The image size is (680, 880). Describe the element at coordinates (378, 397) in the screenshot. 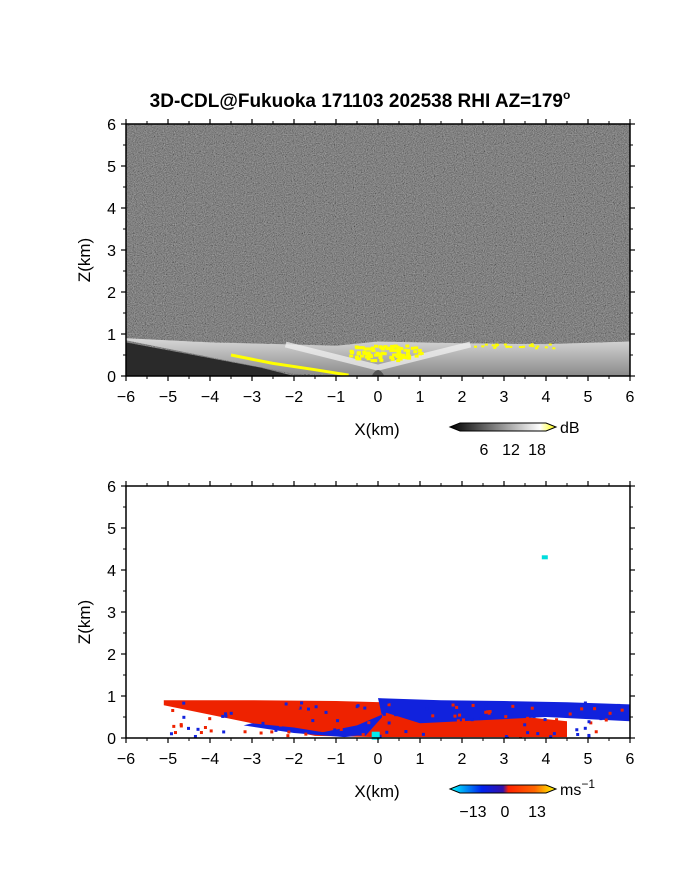

I see `x-tick-label: 0` at that location.